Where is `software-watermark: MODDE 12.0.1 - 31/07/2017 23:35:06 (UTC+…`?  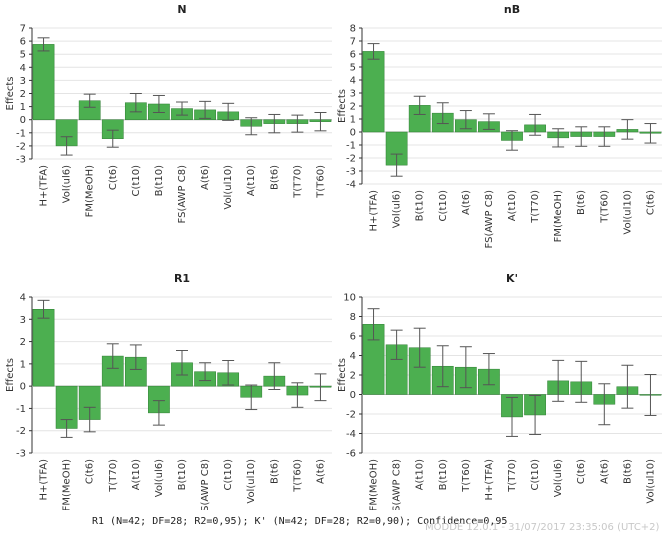
software-watermark: MODDE 12.0.1 - 31/07/2017 23:35:06 (UTC+… is located at coordinates (542, 527).